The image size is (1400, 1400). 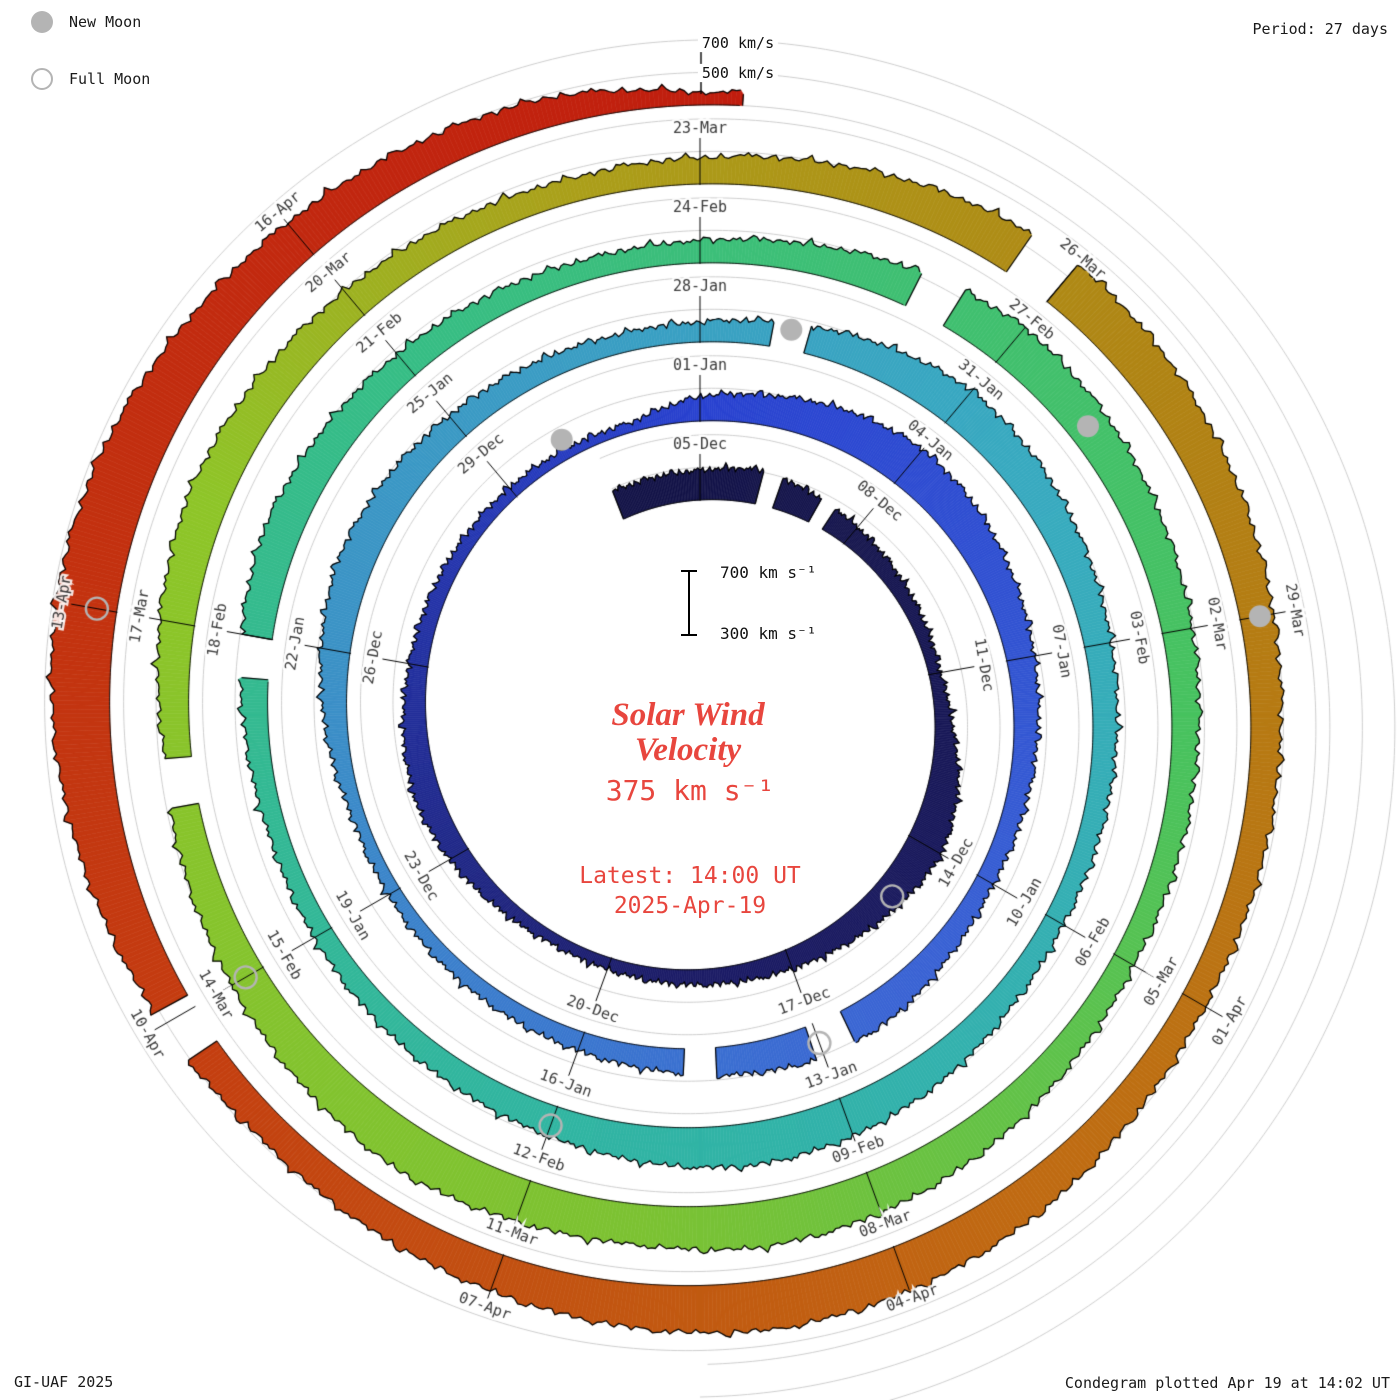 I want to click on chart-title: Solar Wind Velocity, so click(x=687, y=732).